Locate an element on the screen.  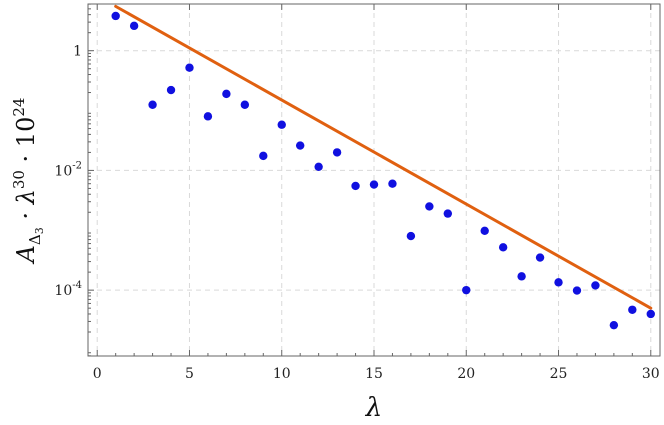
y-axis-label: AΔ3 · λ30 · 1024 is located at coordinates (28, 181).